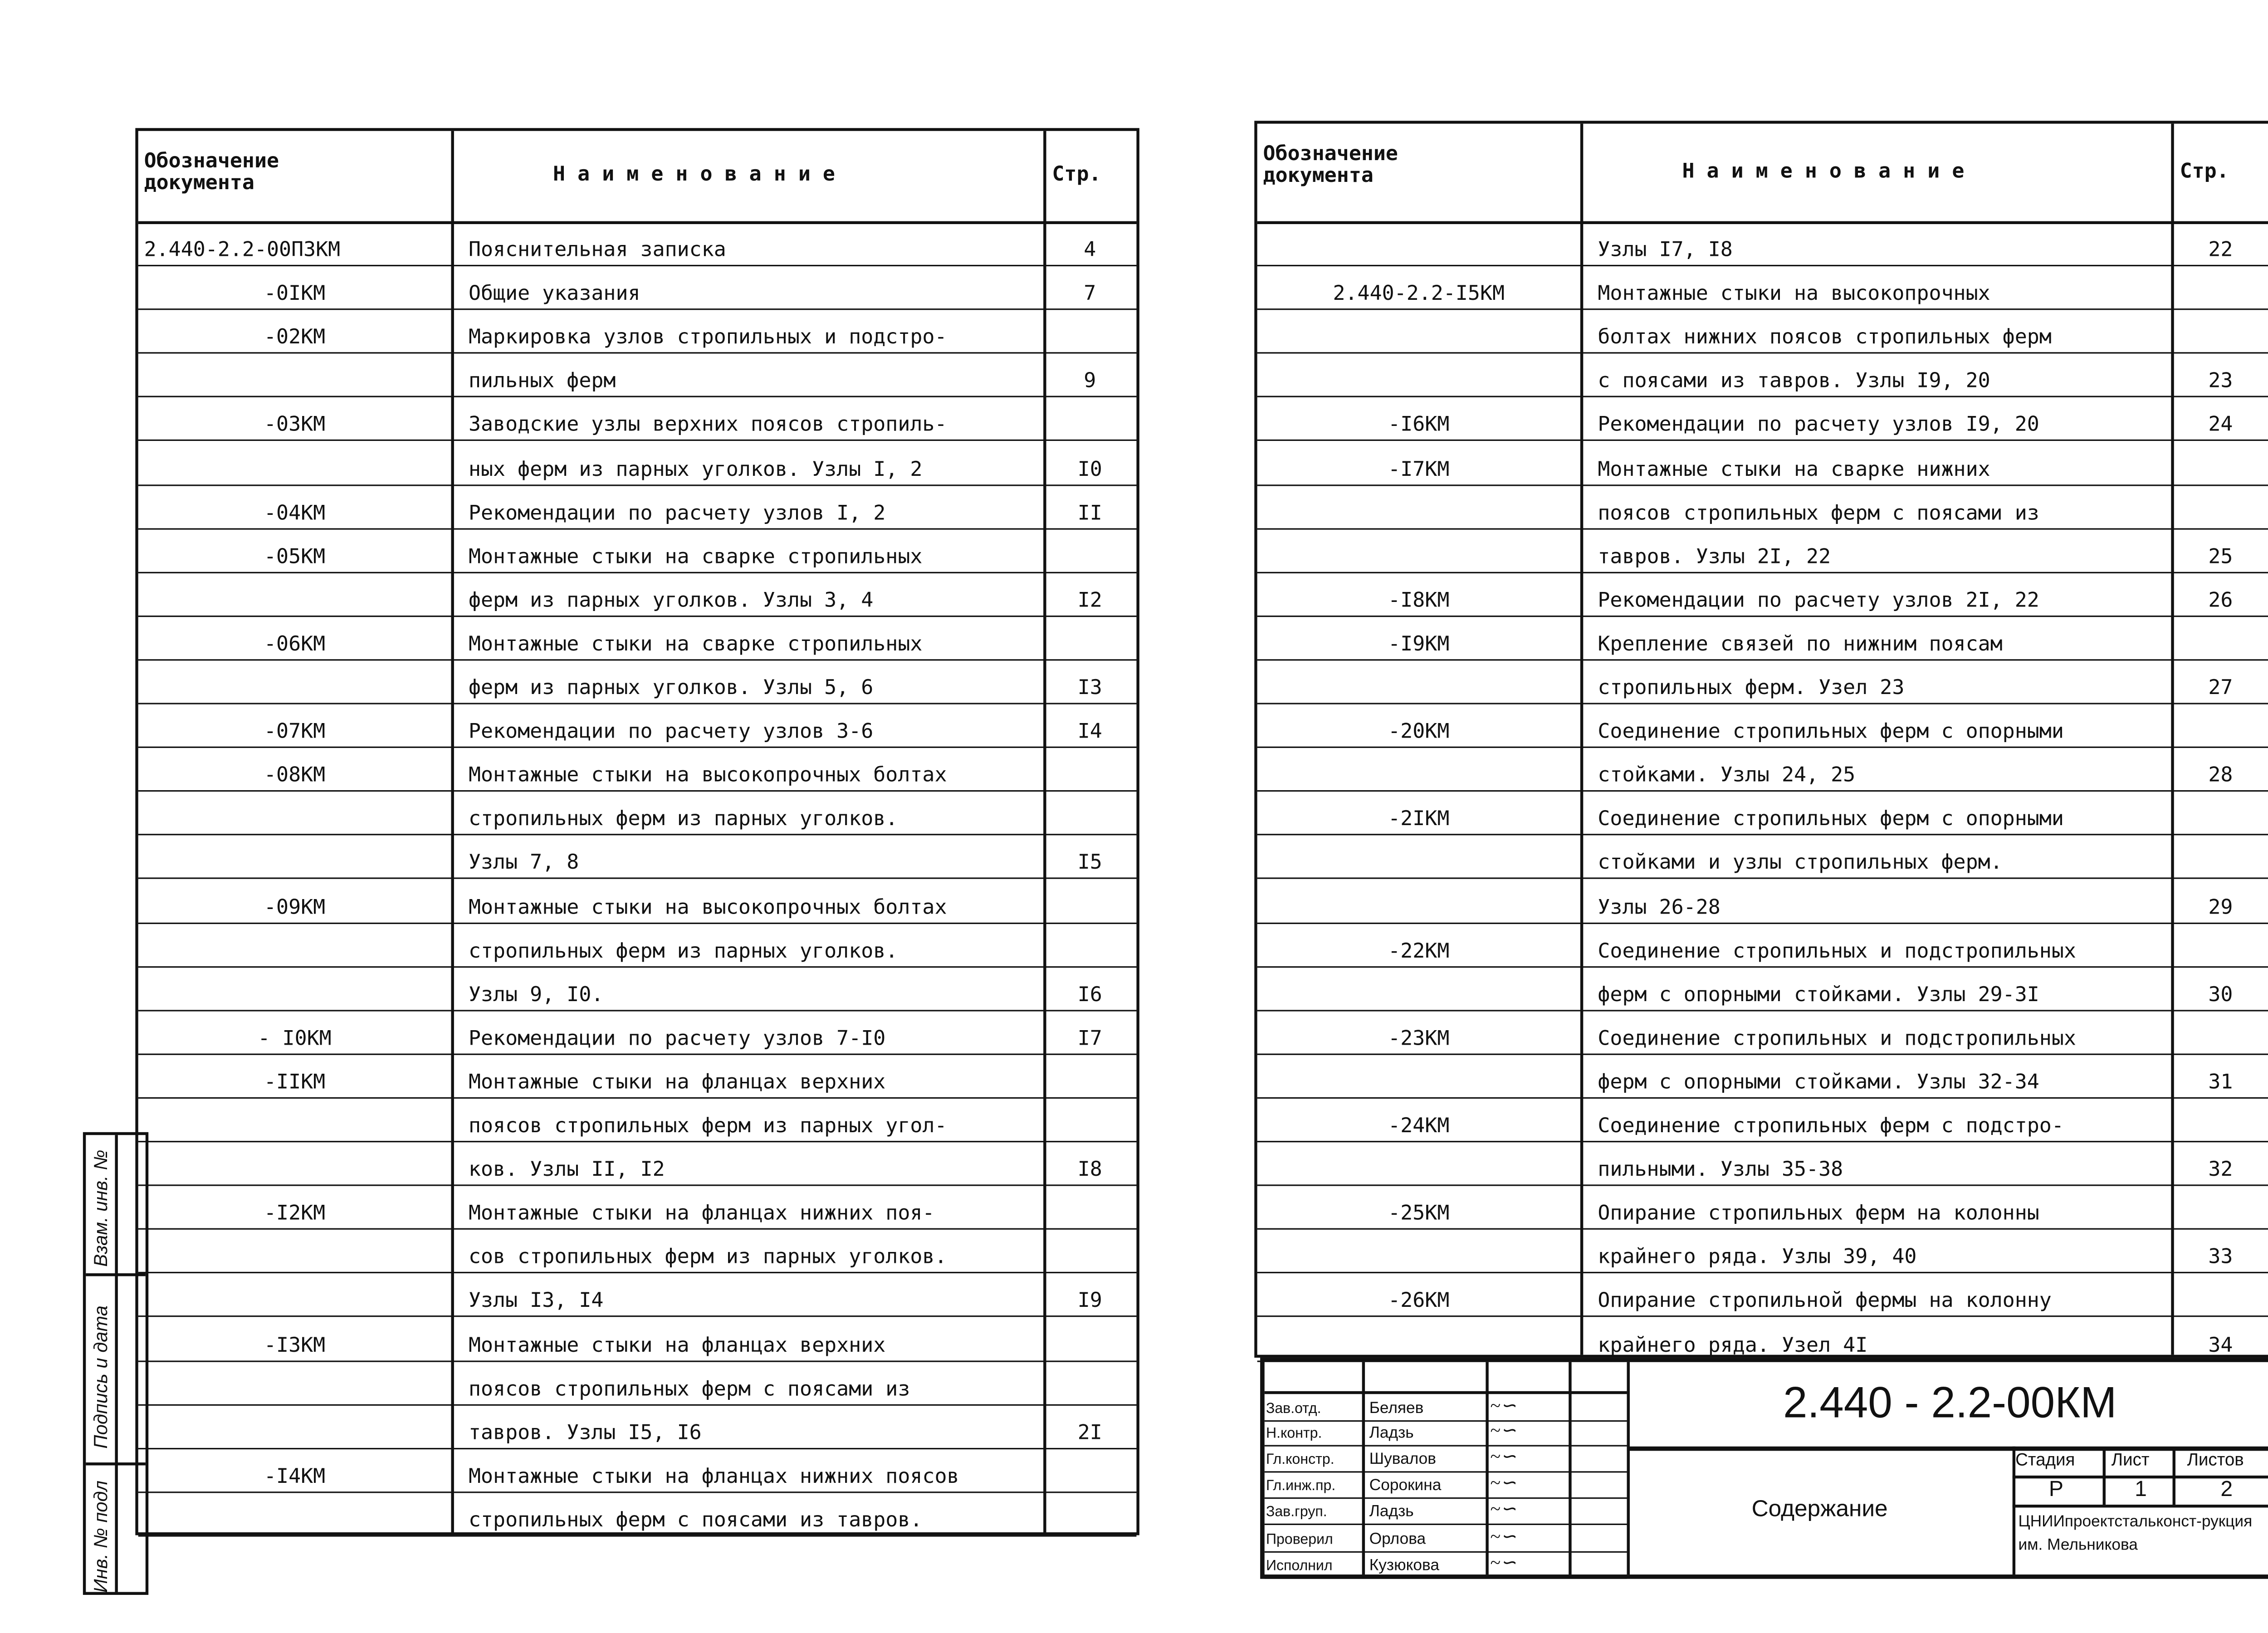 The height and width of the screenshot is (1633, 2268). What do you see at coordinates (1446, 1432) in the screenshot?
I see `signature-row: Н.контр. Ладзь ~∽` at bounding box center [1446, 1432].